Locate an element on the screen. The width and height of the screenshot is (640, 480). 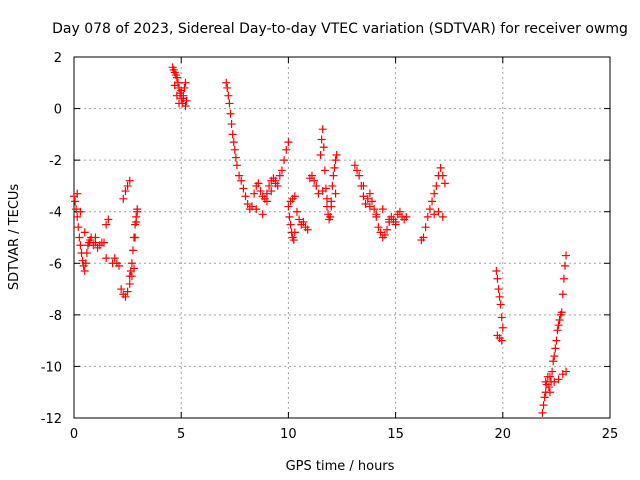
x-tick-label: 0 is located at coordinates (74, 434).